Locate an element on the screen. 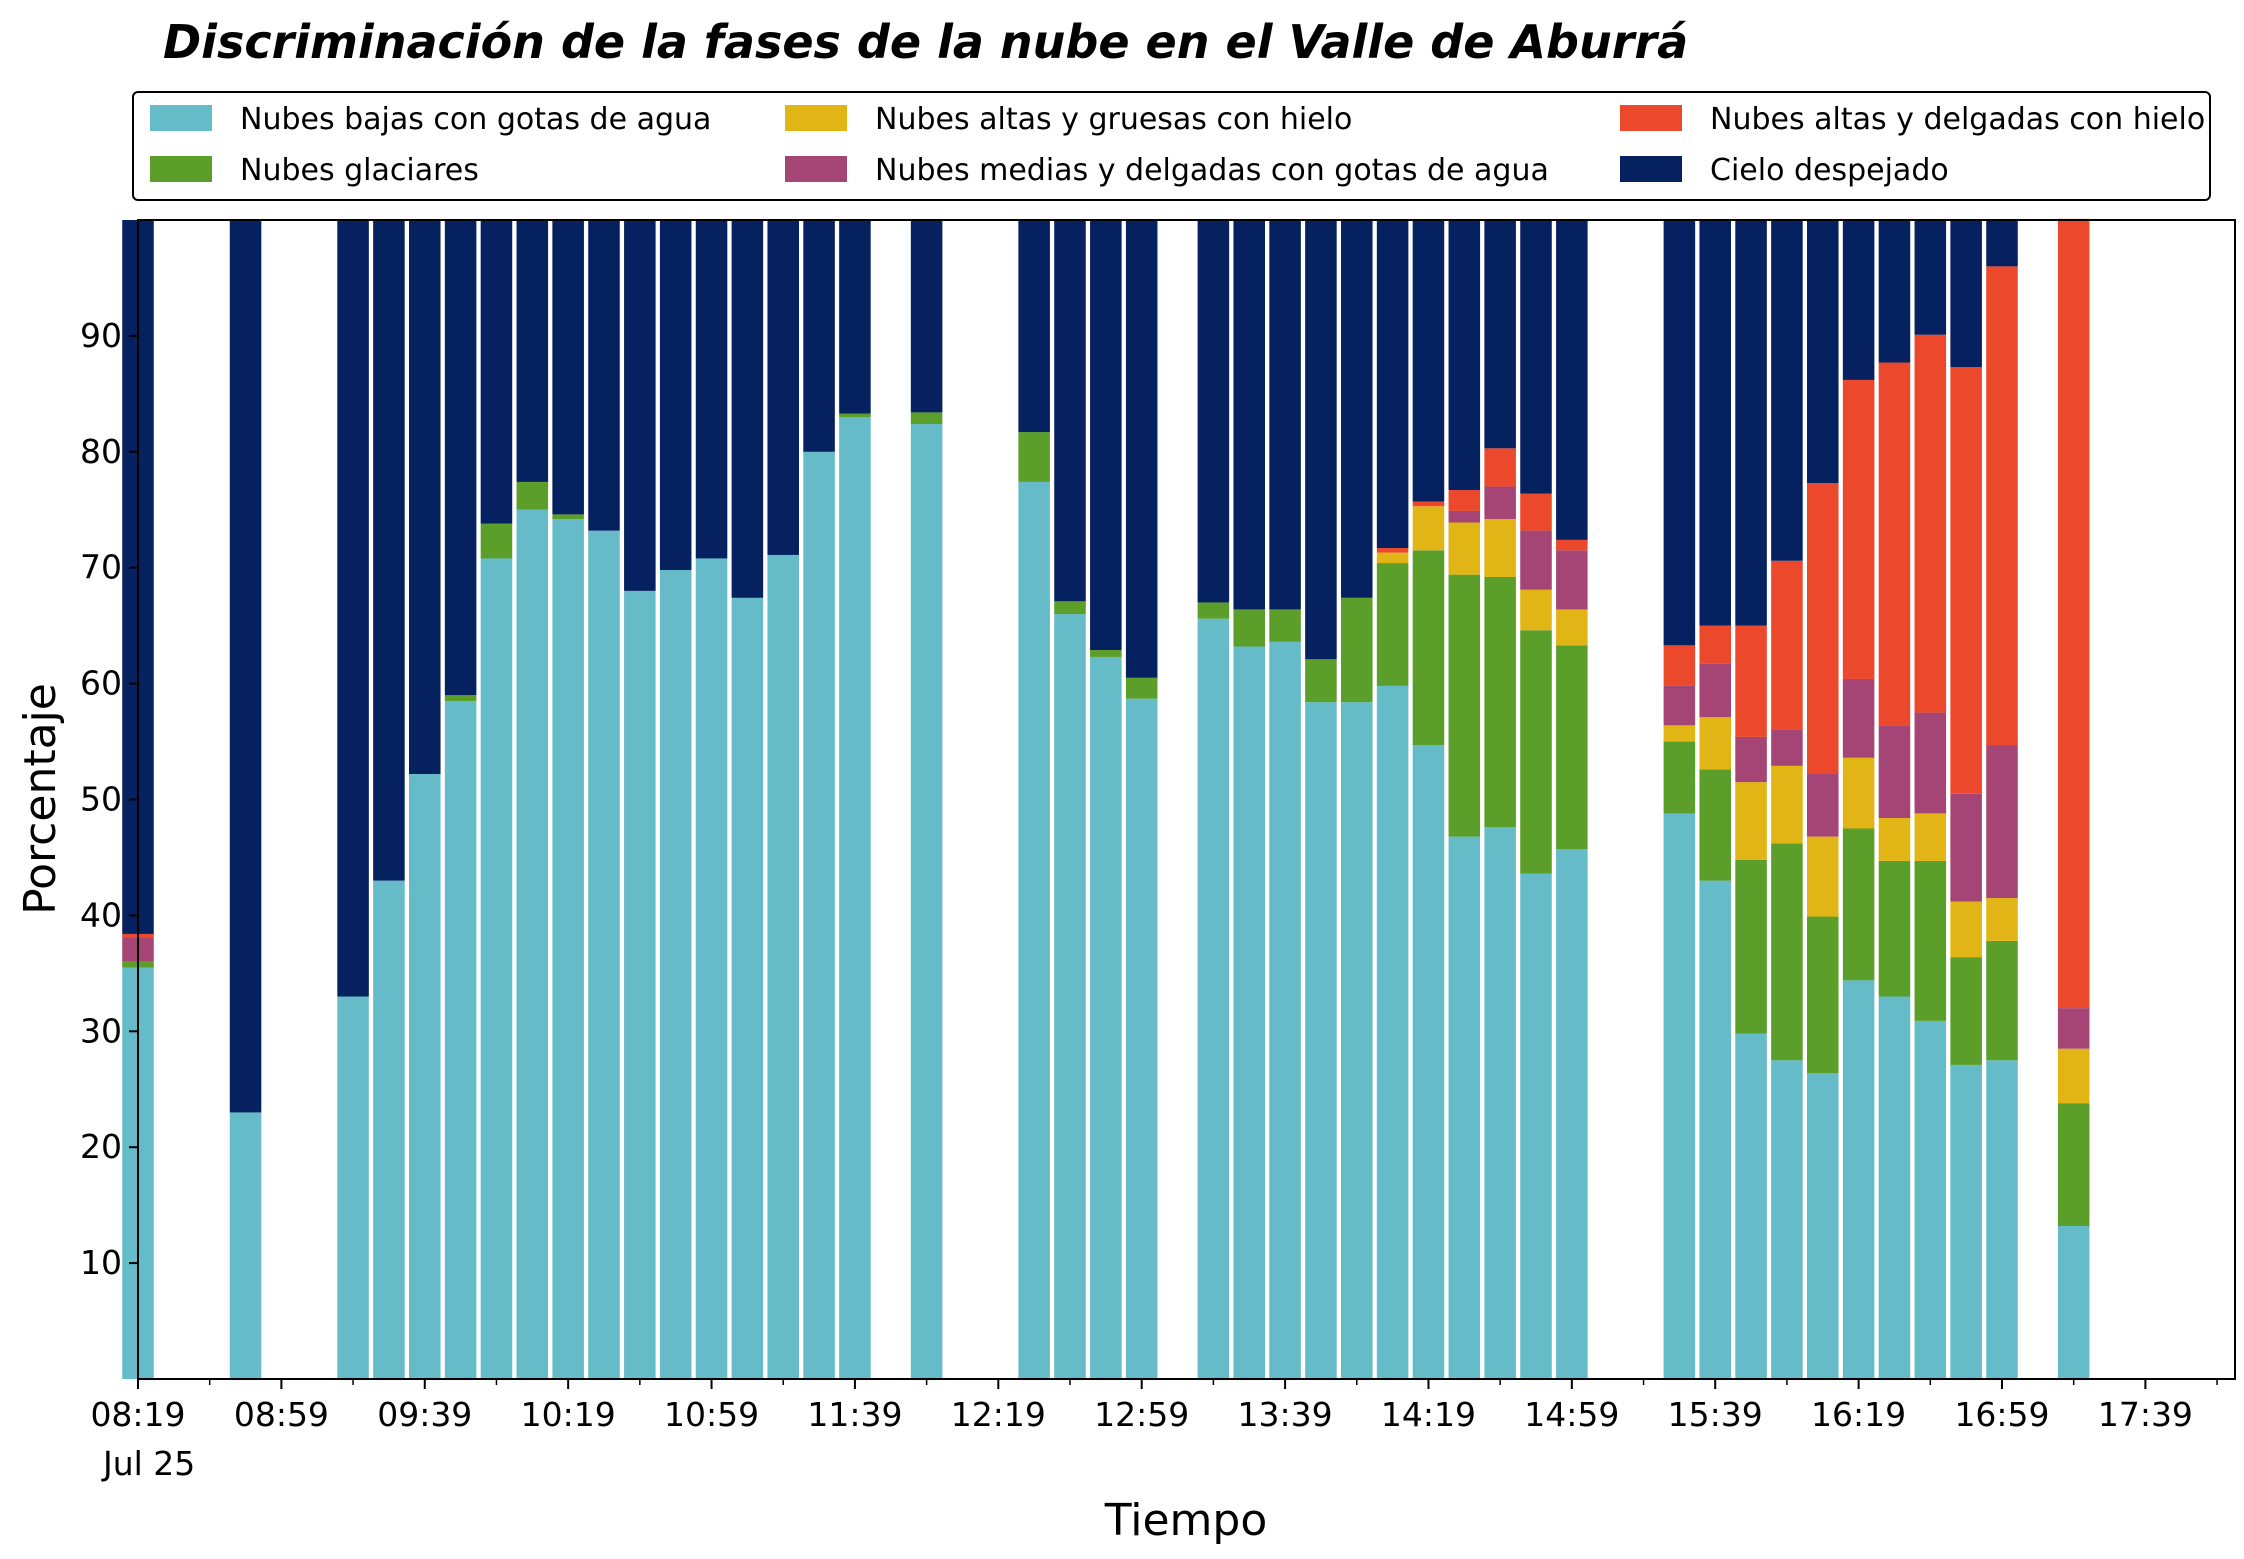 The image size is (2244, 1559). x-tick-label: 12:59 is located at coordinates (1141, 1414).